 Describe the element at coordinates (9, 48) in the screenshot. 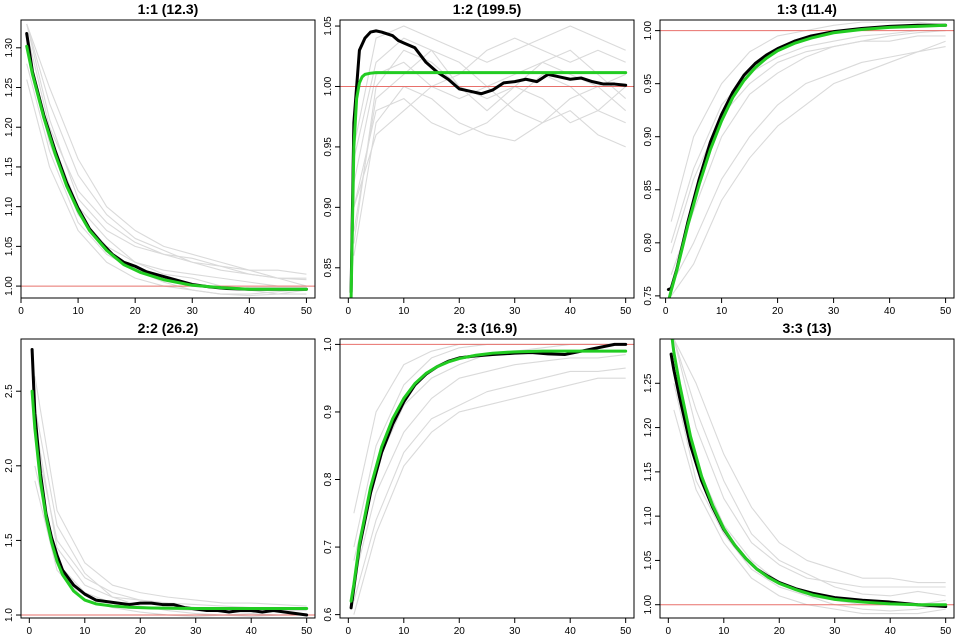

I see `y-tick-label: 1.30` at that location.